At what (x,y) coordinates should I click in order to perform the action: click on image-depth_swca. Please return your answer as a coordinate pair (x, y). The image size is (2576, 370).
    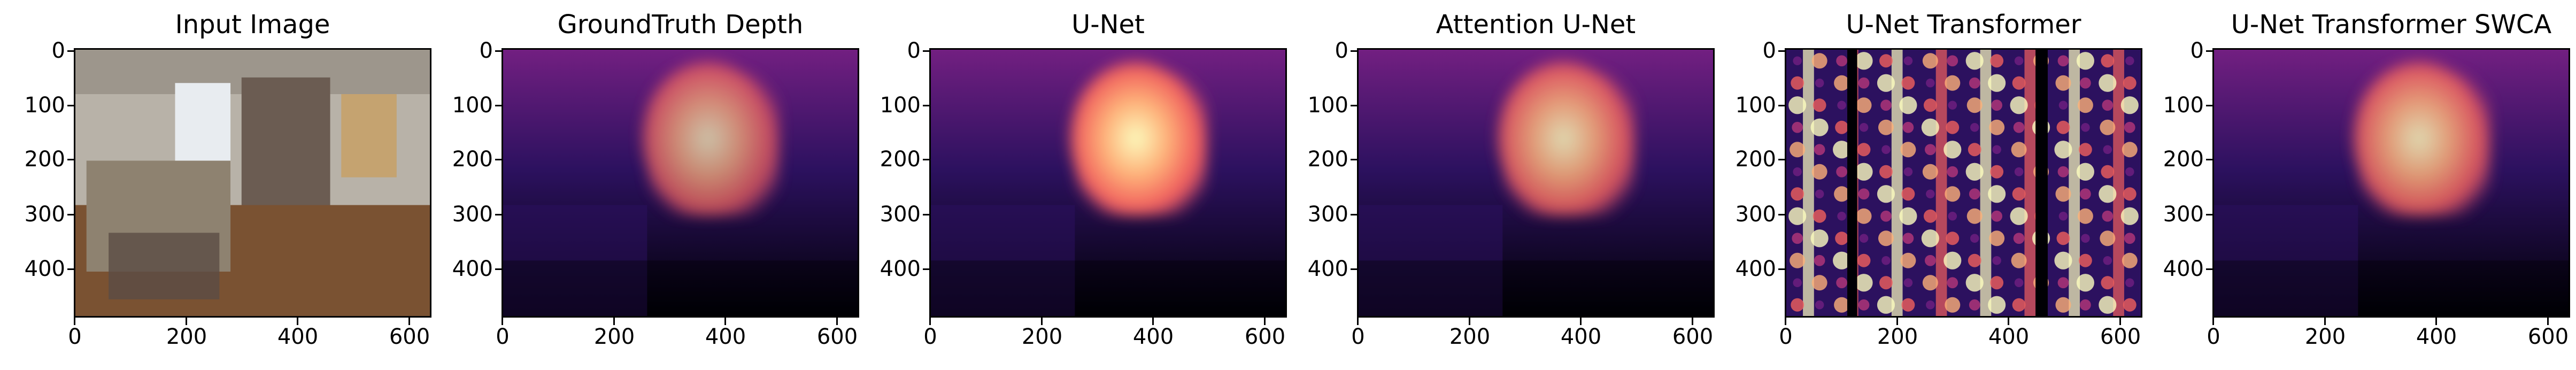
    Looking at the image, I should click on (2391, 183).